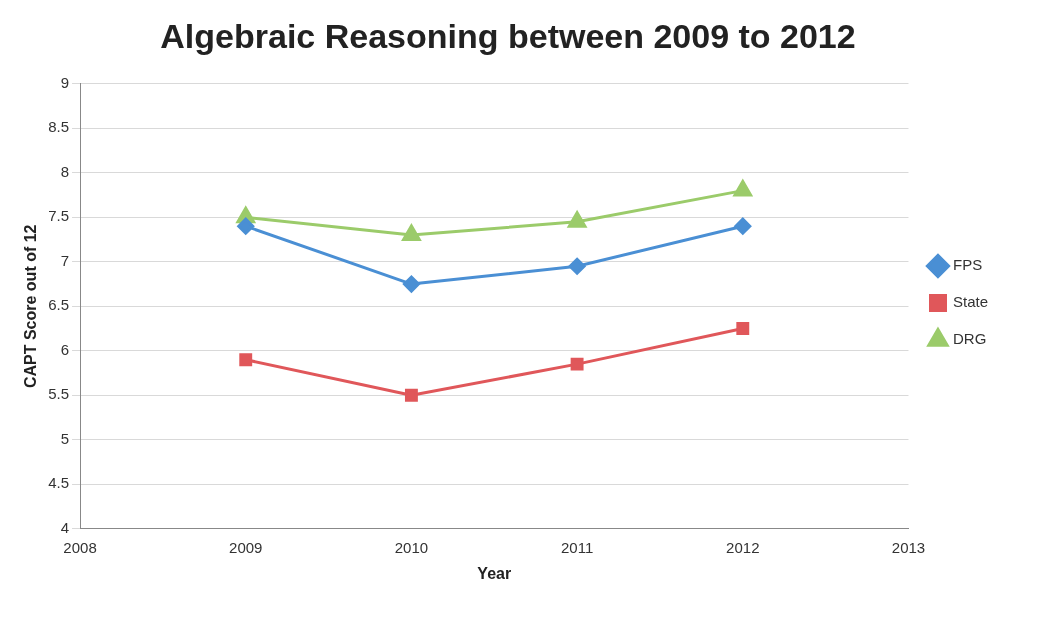  Describe the element at coordinates (59, 305) in the screenshot. I see `y-tick-label: 6.5` at that location.